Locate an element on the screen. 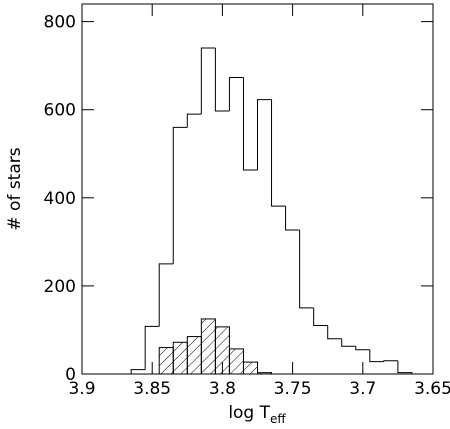 The height and width of the screenshot is (429, 450). y-tick-label: 400 is located at coordinates (60, 199).